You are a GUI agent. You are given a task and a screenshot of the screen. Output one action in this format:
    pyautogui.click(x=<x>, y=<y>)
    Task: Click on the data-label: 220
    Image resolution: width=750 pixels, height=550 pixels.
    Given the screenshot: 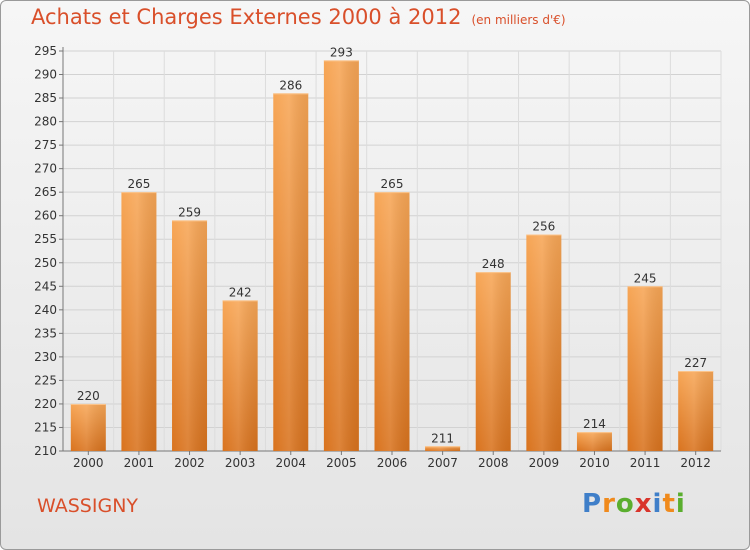 What is the action you would take?
    pyautogui.click(x=88, y=396)
    